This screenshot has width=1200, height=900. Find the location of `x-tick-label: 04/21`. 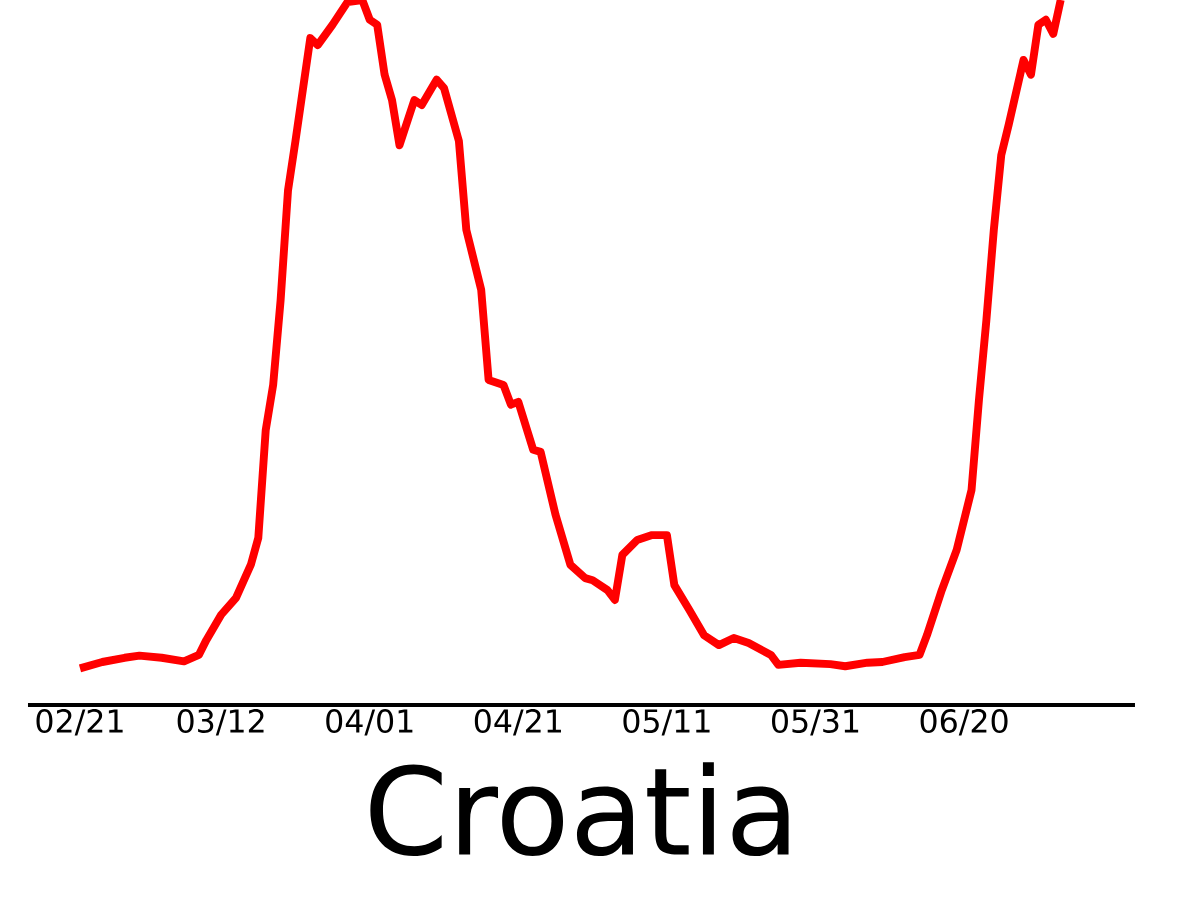

x-tick-label: 04/21 is located at coordinates (517, 722).